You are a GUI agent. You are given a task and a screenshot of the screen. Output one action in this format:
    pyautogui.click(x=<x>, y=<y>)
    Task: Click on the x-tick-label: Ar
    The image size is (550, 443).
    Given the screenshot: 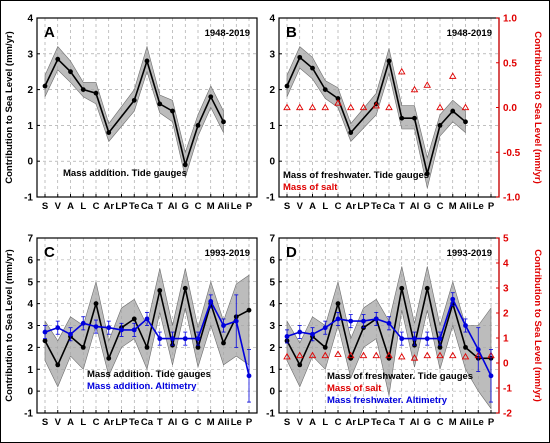 What is the action you would take?
    pyautogui.click(x=108, y=422)
    